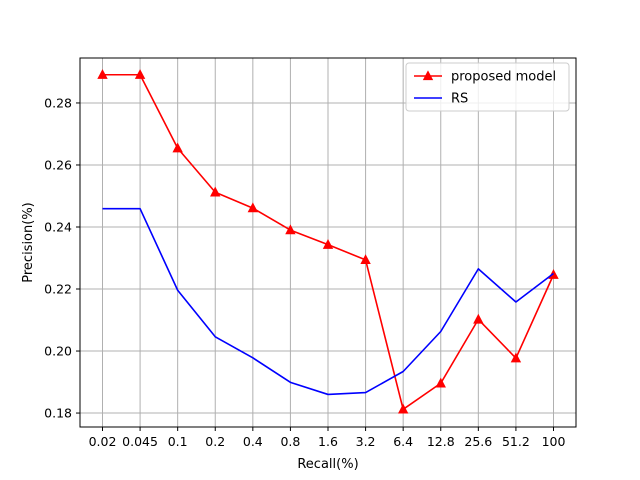 The height and width of the screenshot is (480, 640). I want to click on x-tick-label: 100, so click(554, 441).